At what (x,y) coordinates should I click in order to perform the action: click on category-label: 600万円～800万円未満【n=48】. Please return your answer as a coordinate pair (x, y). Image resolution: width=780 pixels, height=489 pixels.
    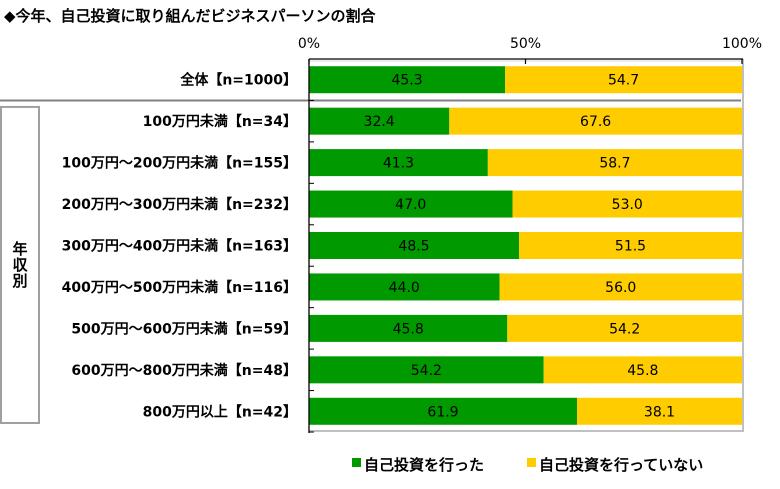
    Looking at the image, I should click on (184, 370).